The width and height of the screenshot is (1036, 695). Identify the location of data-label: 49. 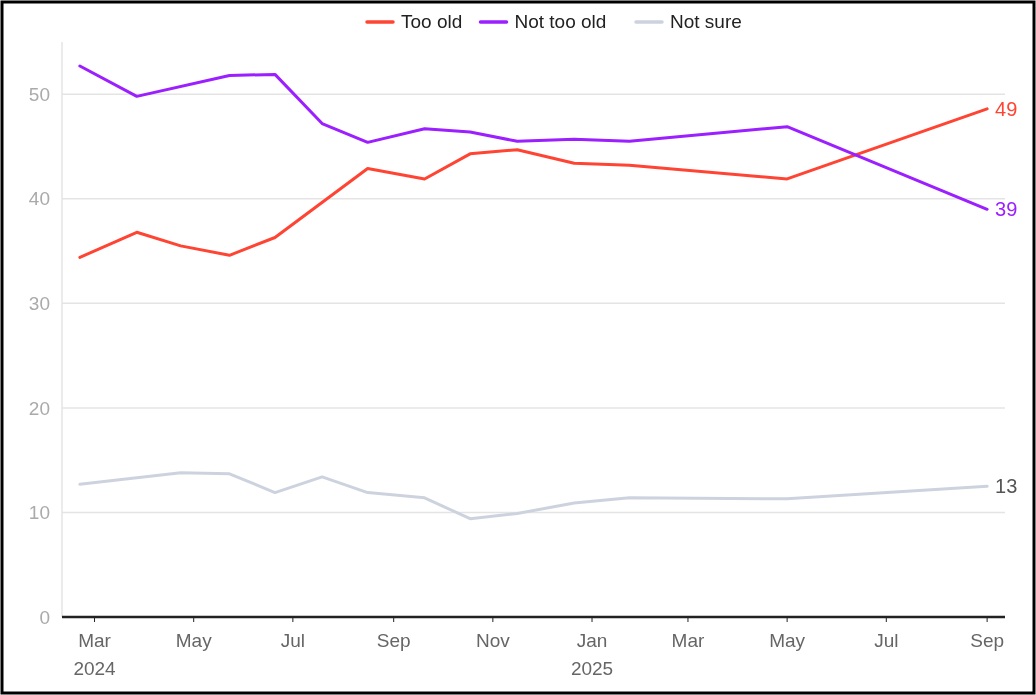
(1006, 108).